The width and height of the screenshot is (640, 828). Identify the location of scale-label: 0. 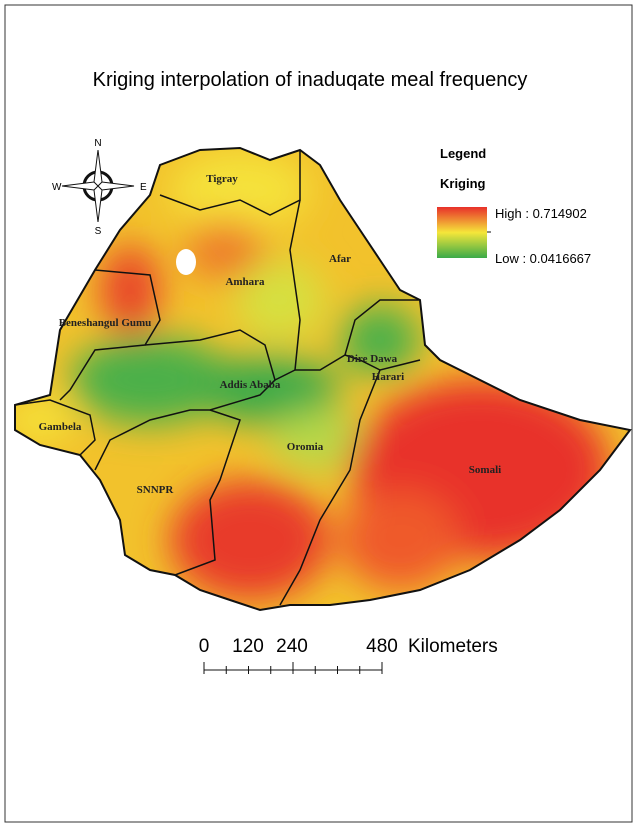
(204, 646).